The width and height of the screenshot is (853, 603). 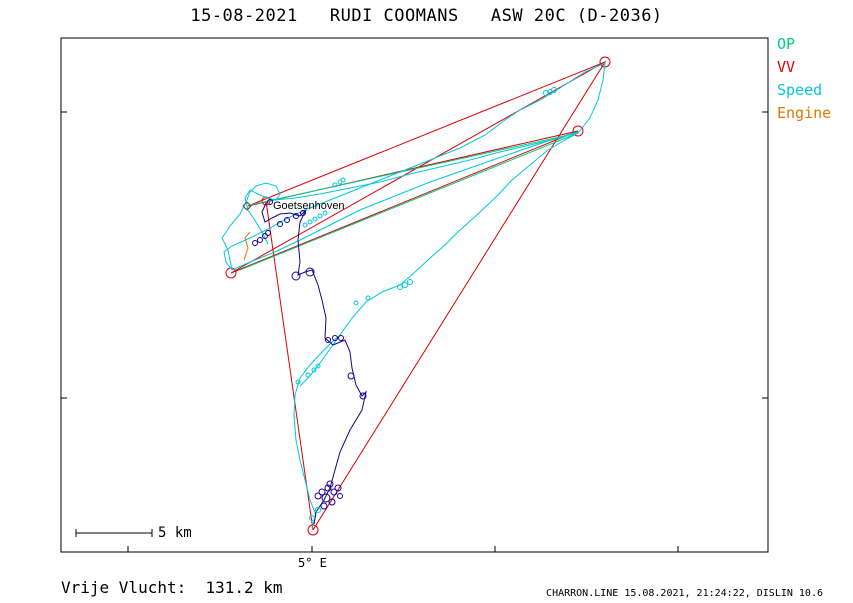 What do you see at coordinates (309, 362) in the screenshot?
I see `vario-trace` at bounding box center [309, 362].